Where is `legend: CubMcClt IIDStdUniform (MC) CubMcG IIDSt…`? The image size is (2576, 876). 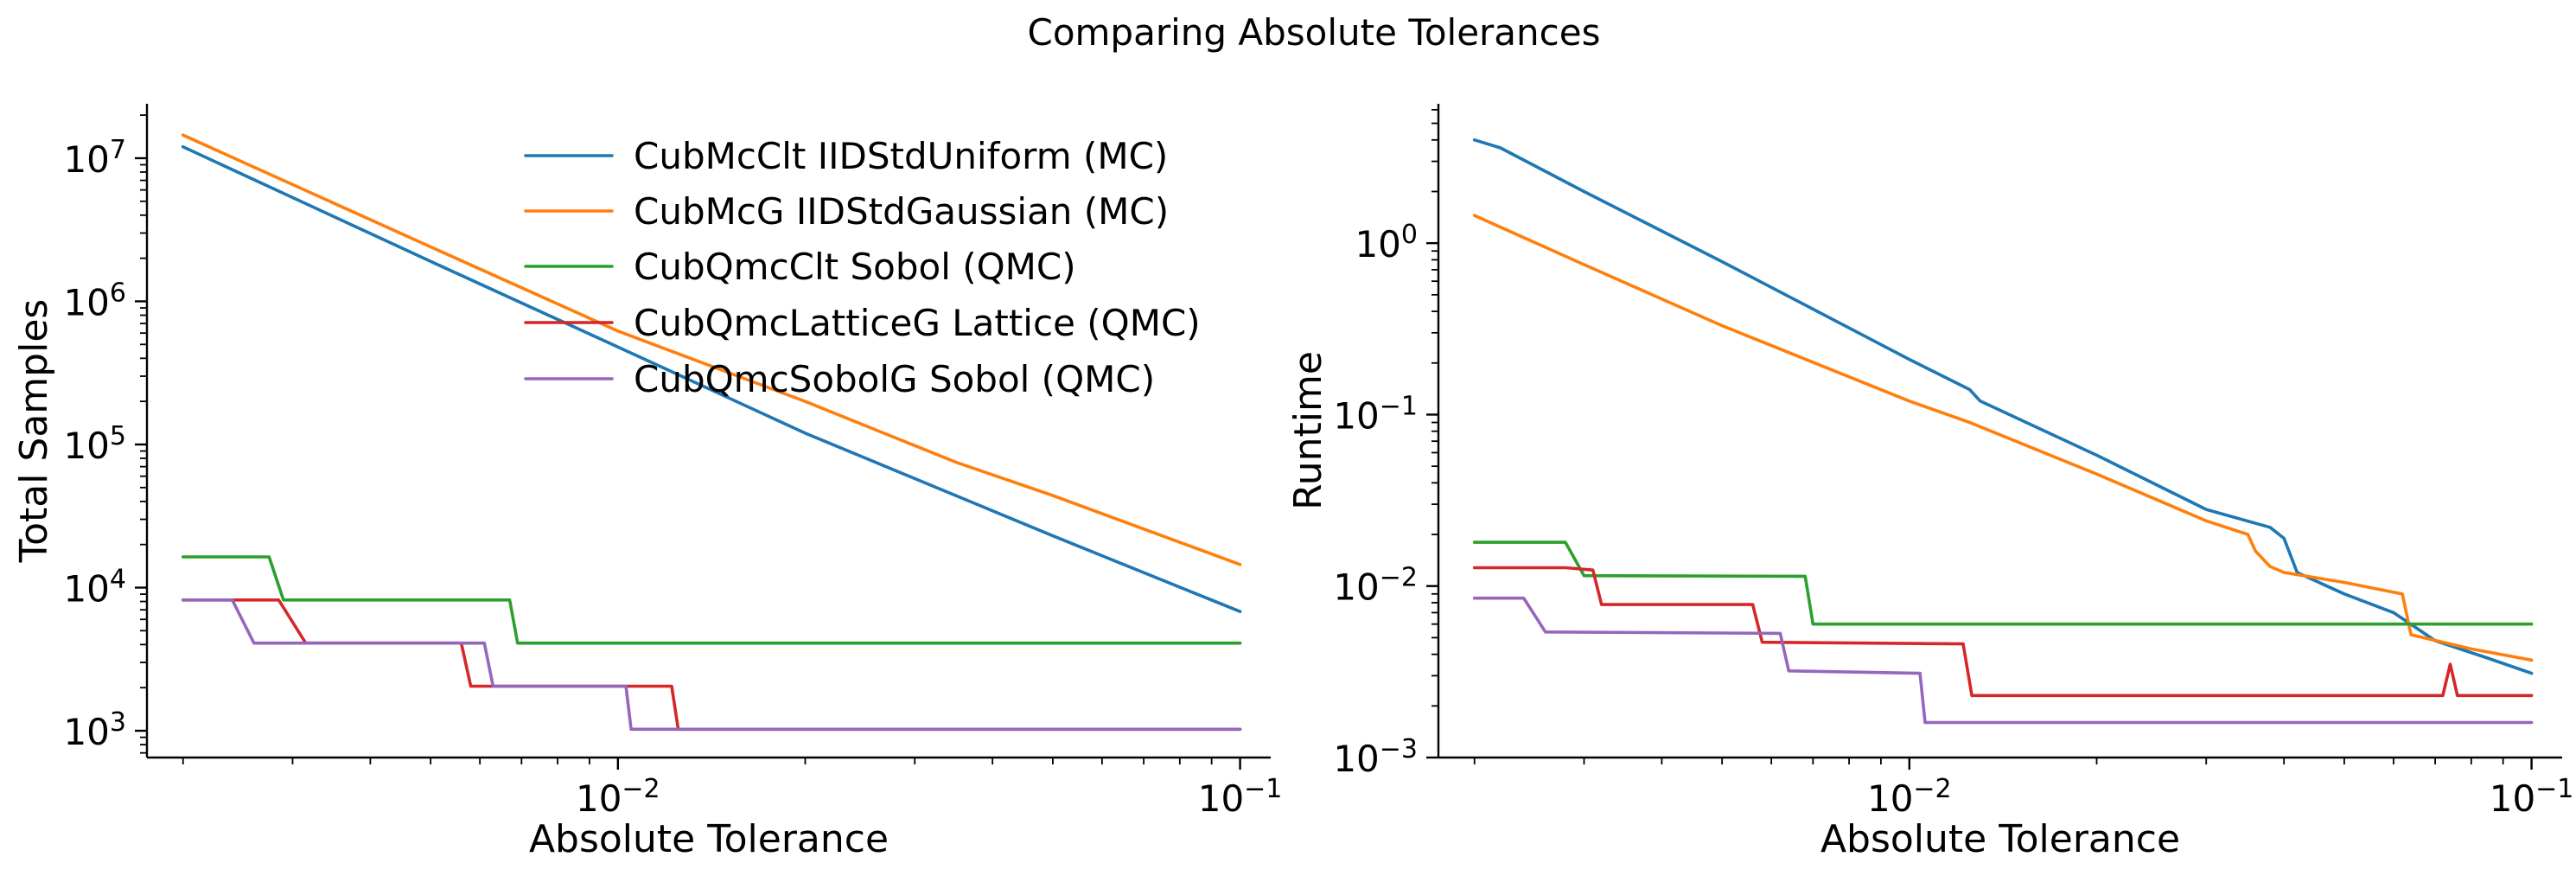
legend: CubMcClt IIDStdUniform (MC) CubMcG IIDSt… is located at coordinates (862, 267).